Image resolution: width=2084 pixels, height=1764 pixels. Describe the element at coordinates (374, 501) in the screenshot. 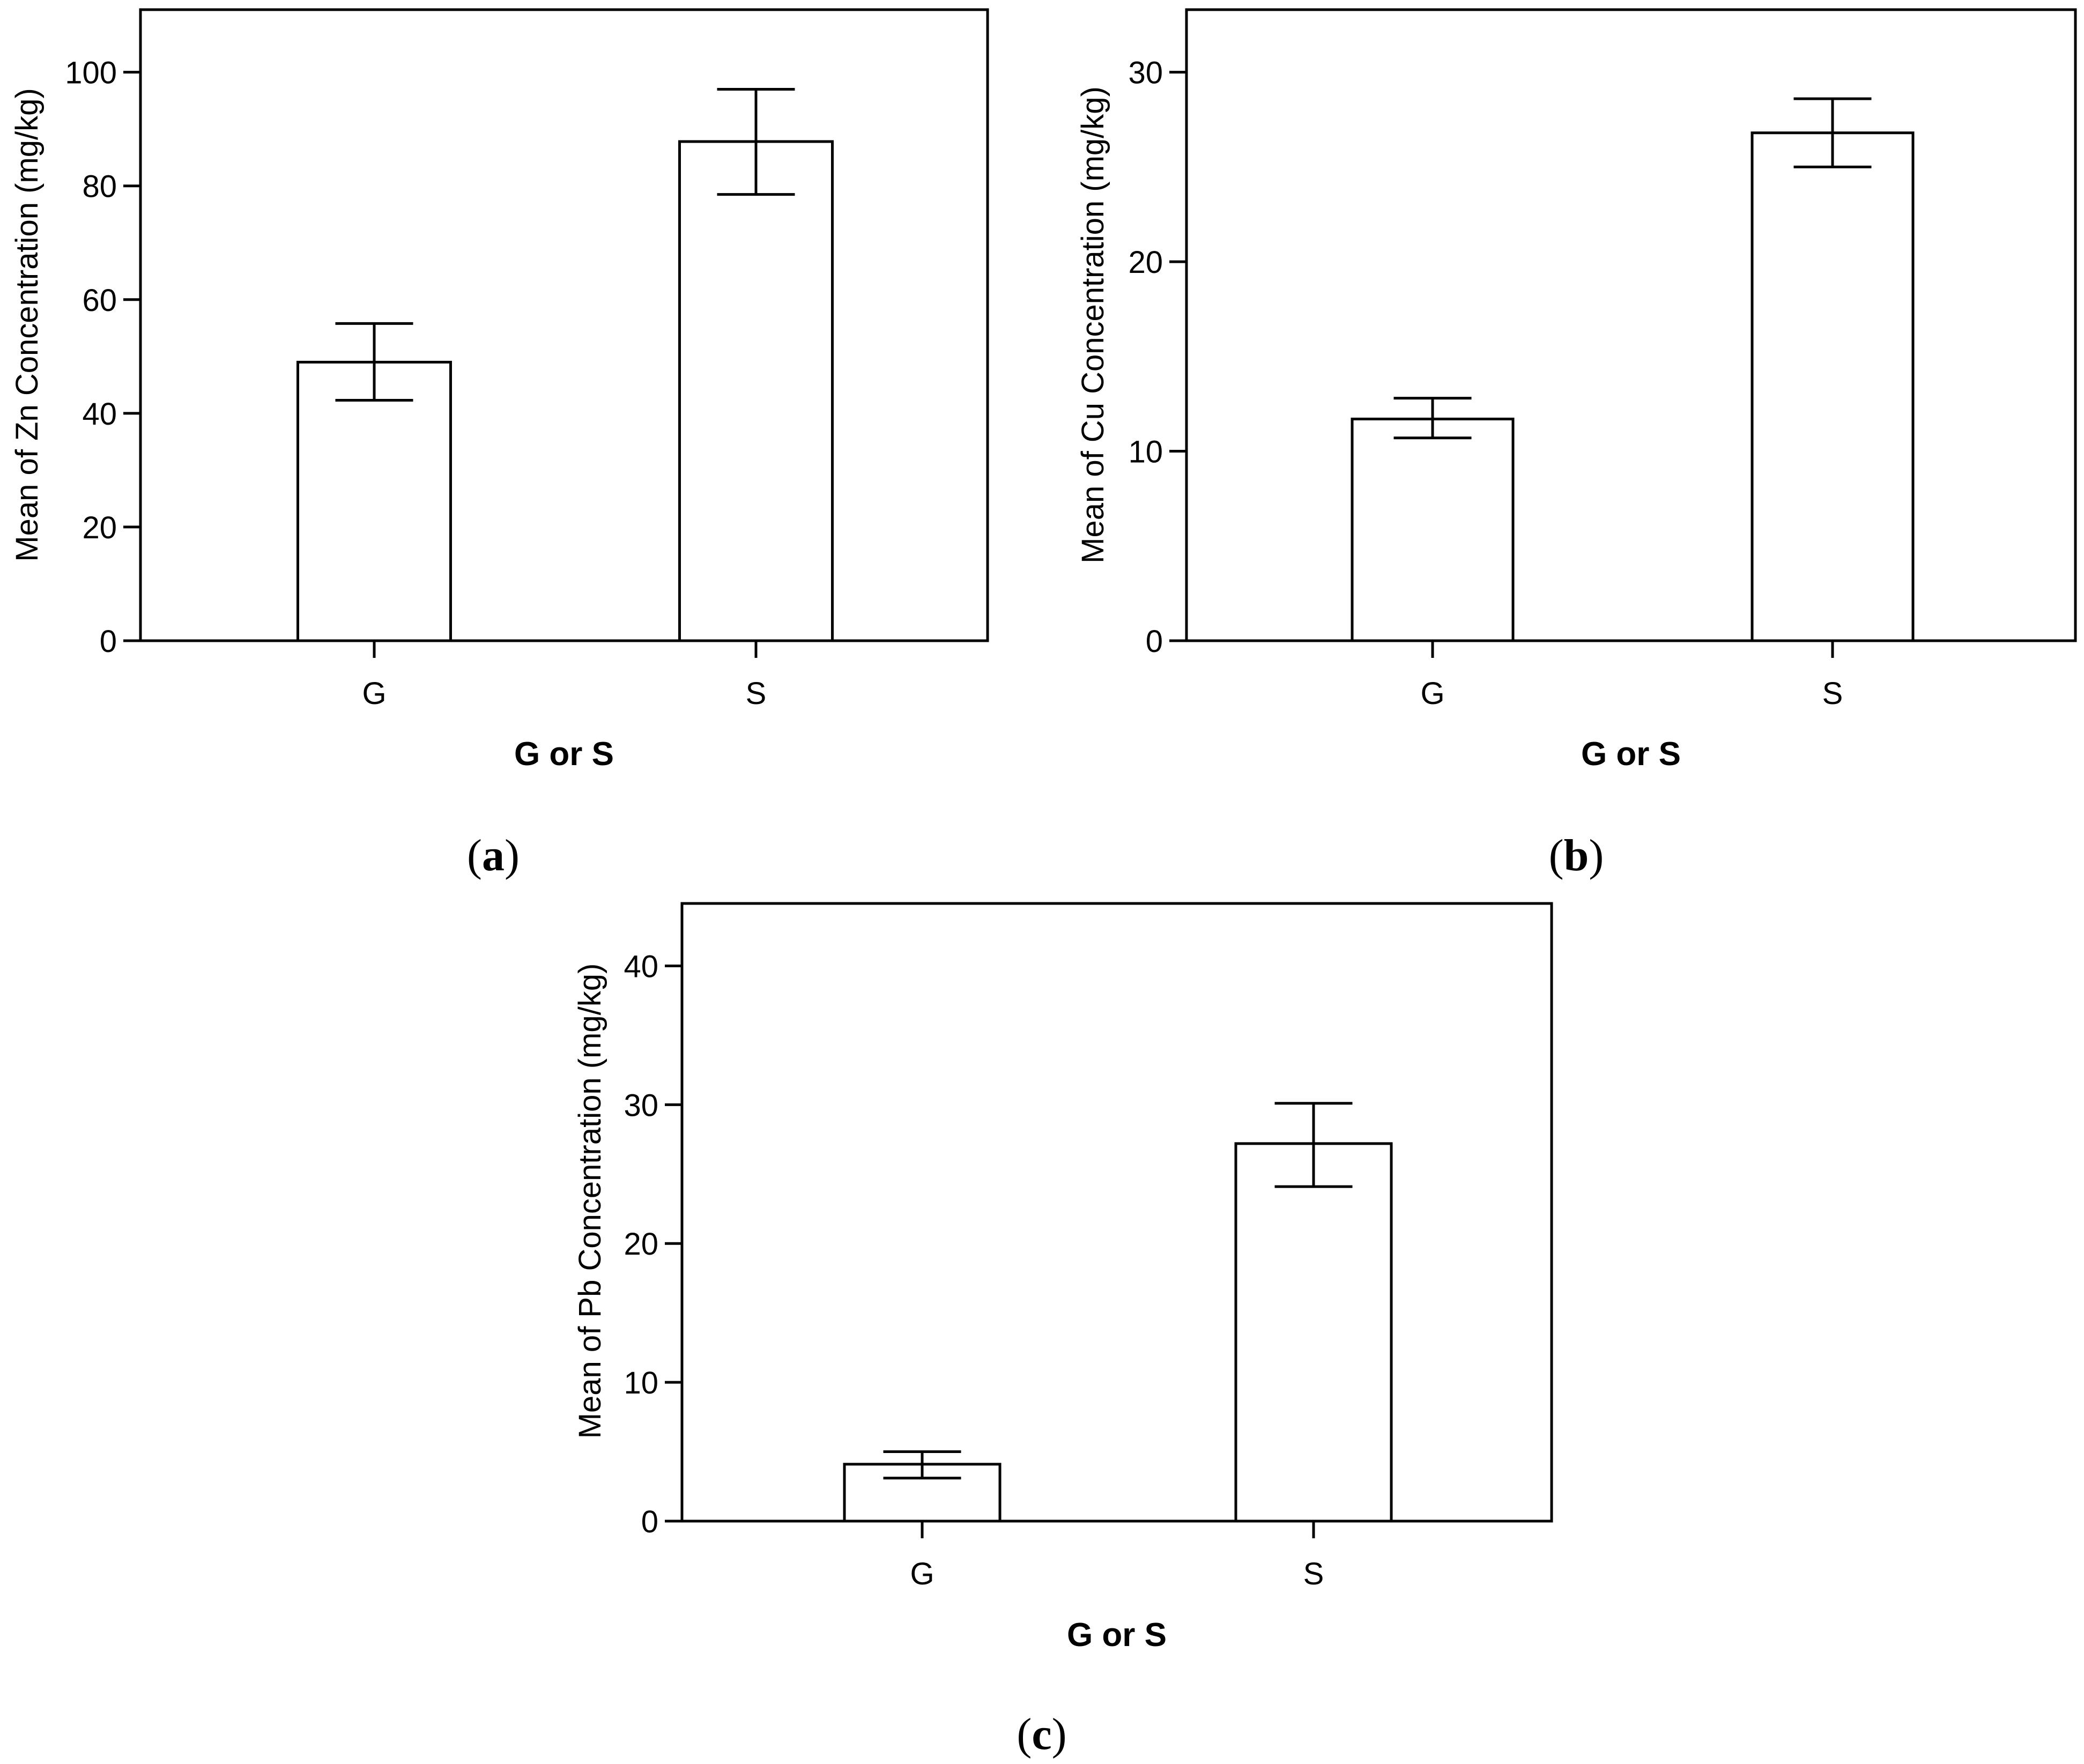

I see `bar-a-G` at that location.